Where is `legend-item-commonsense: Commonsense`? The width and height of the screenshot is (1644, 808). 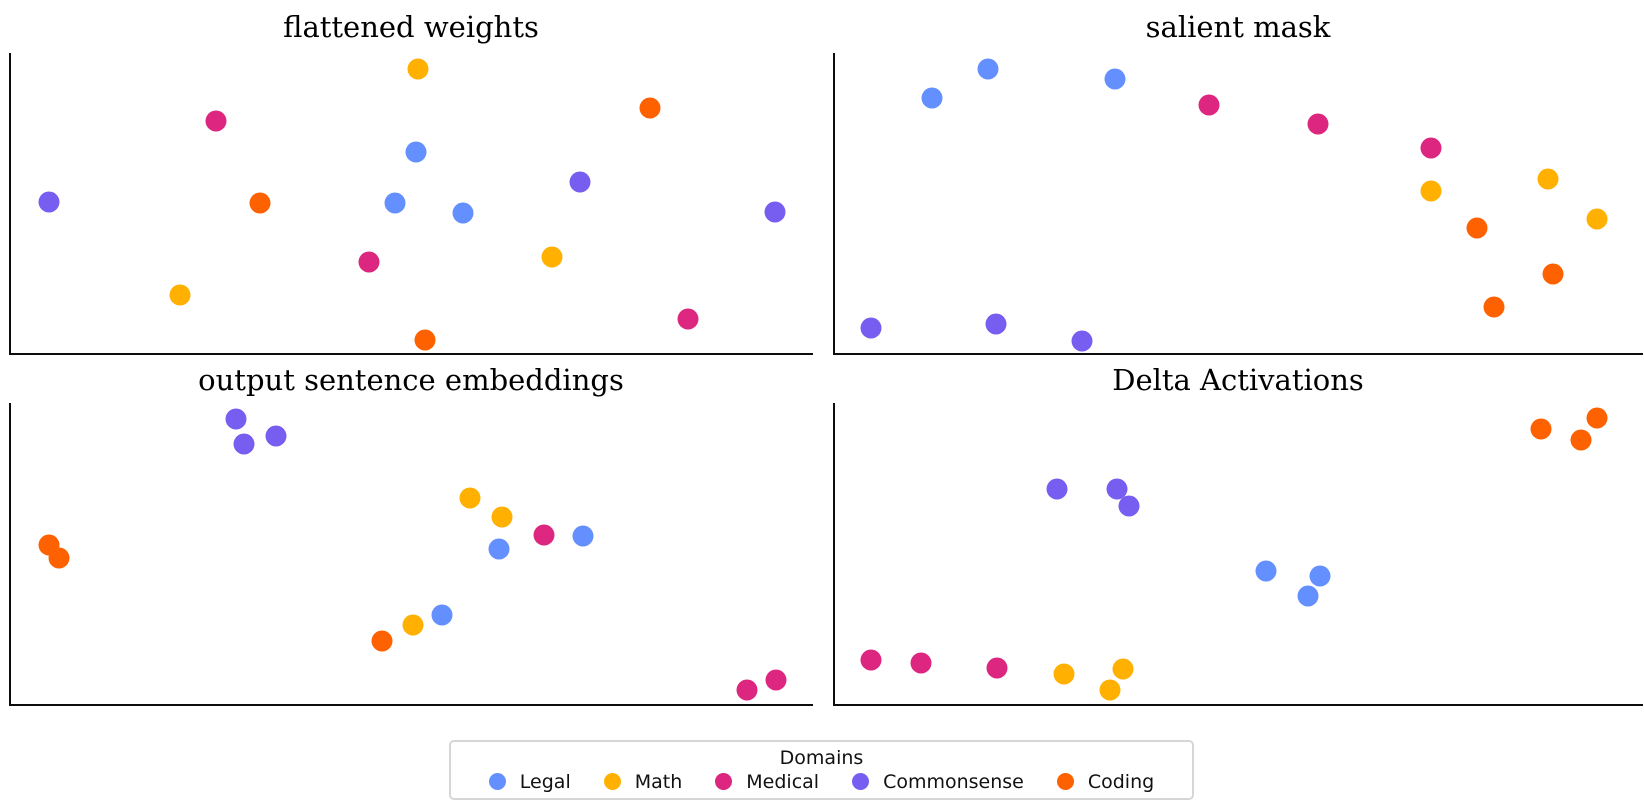 legend-item-commonsense: Commonsense is located at coordinates (938, 782).